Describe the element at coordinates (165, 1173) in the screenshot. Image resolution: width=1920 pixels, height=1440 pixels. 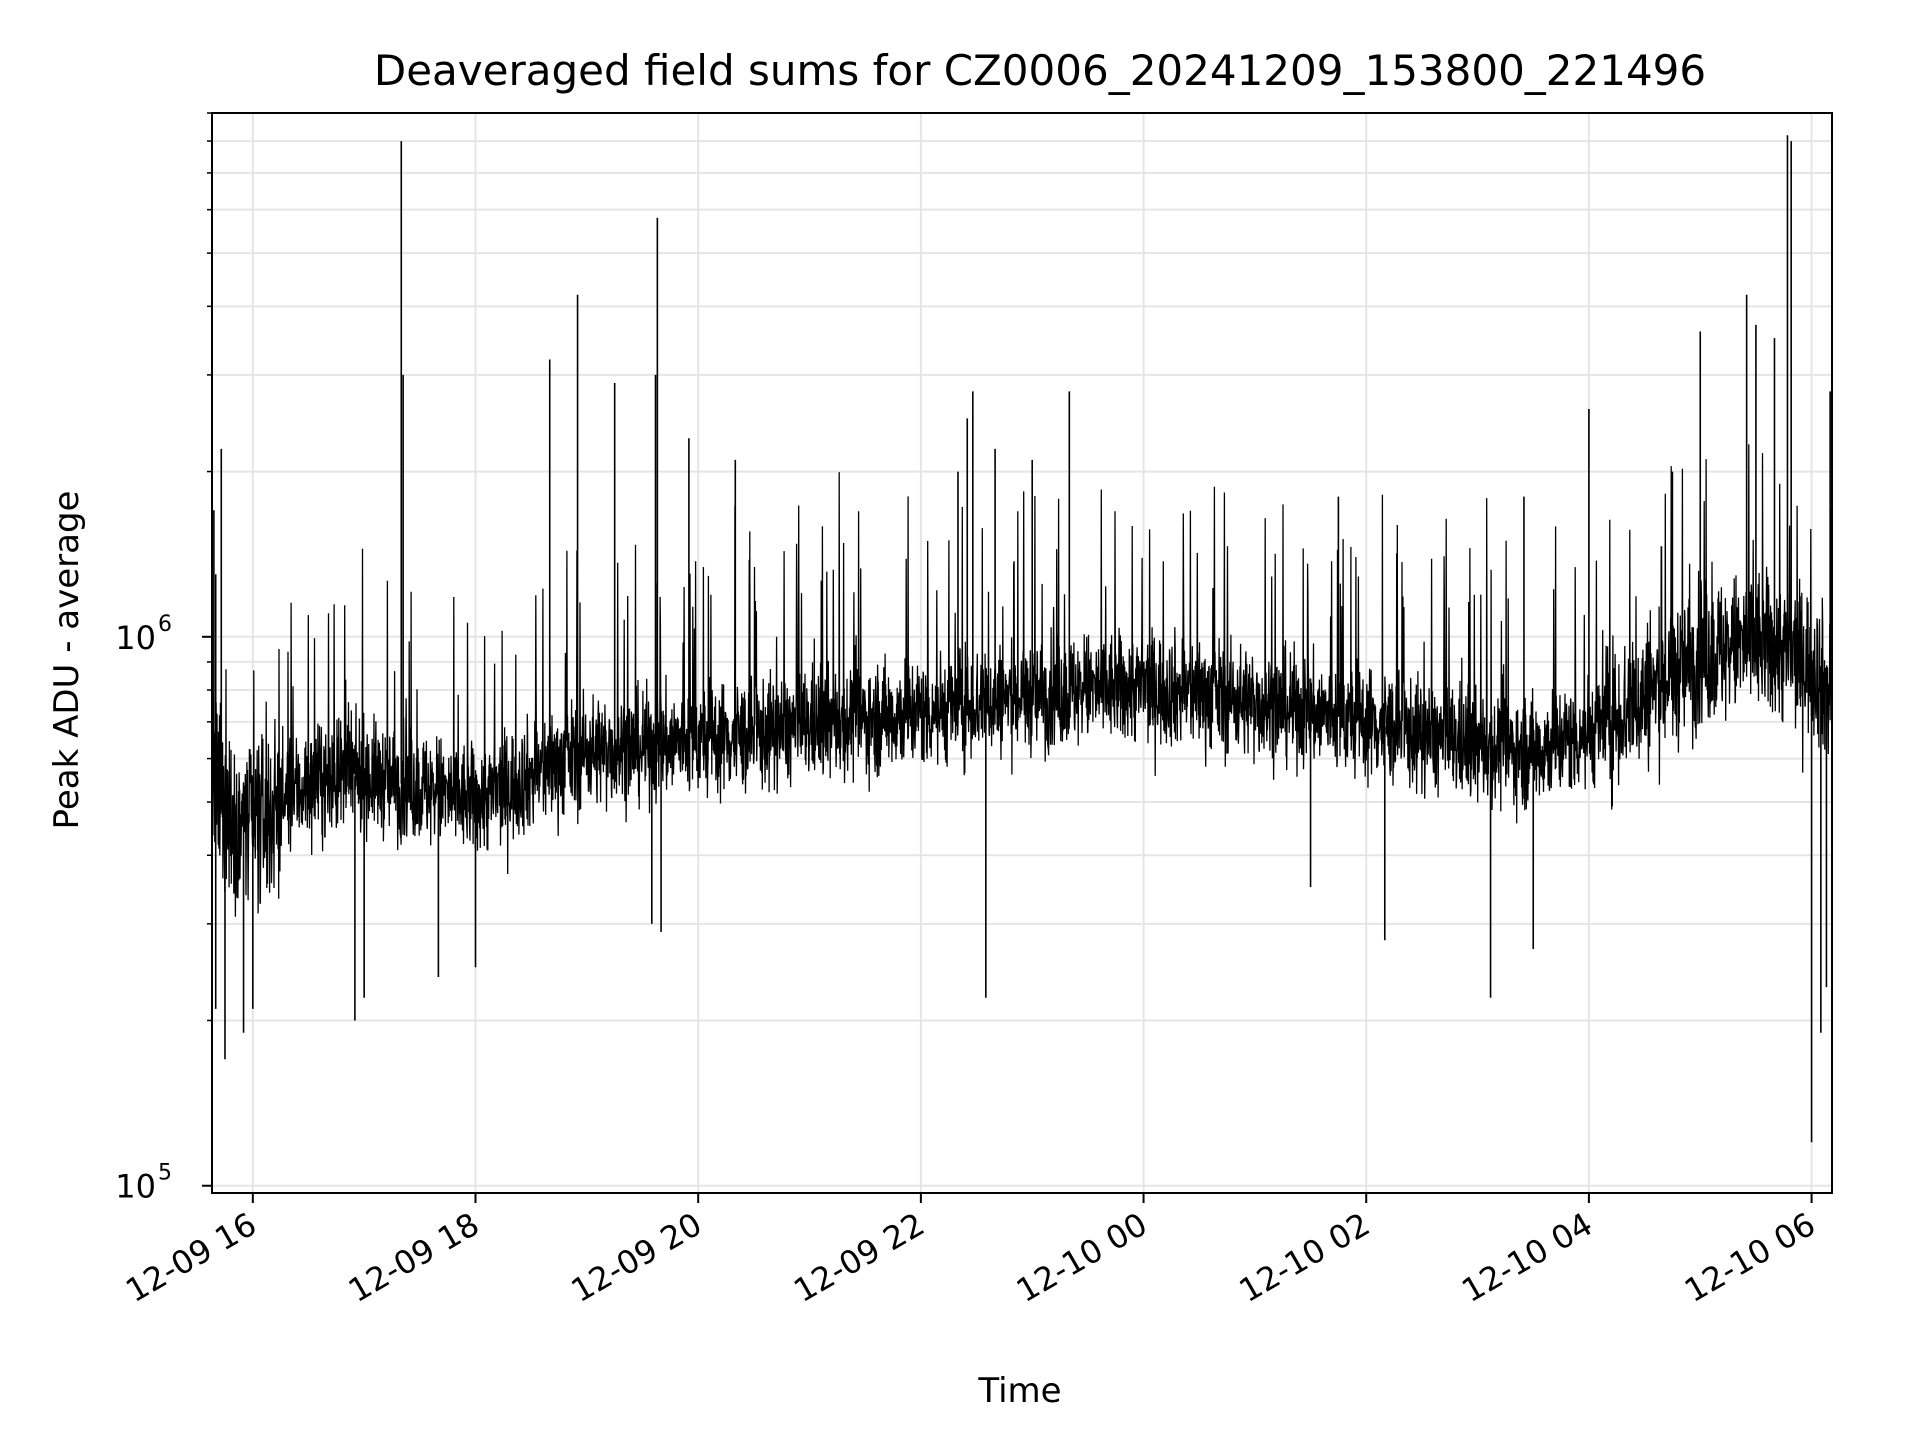
I see `y-tick-exponent: 5` at that location.